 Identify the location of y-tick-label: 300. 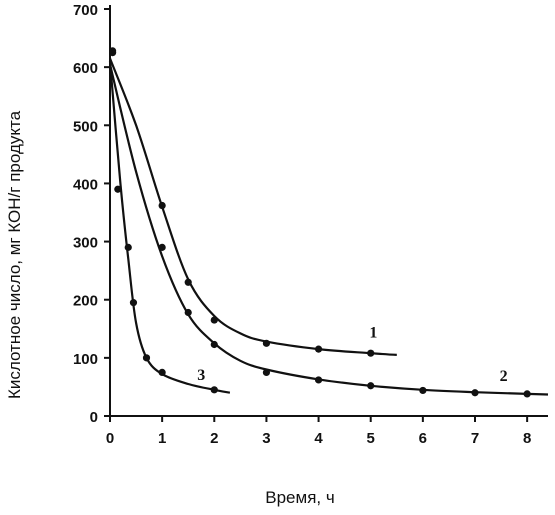
(85, 243).